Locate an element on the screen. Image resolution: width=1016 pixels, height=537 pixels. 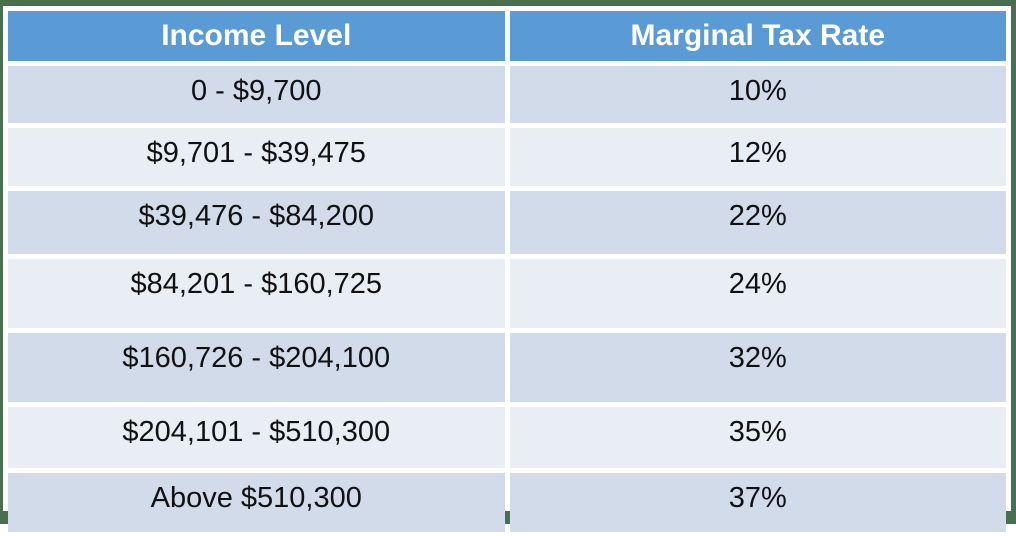
table-row: $204,101 - $510,300 35% is located at coordinates (507, 437).